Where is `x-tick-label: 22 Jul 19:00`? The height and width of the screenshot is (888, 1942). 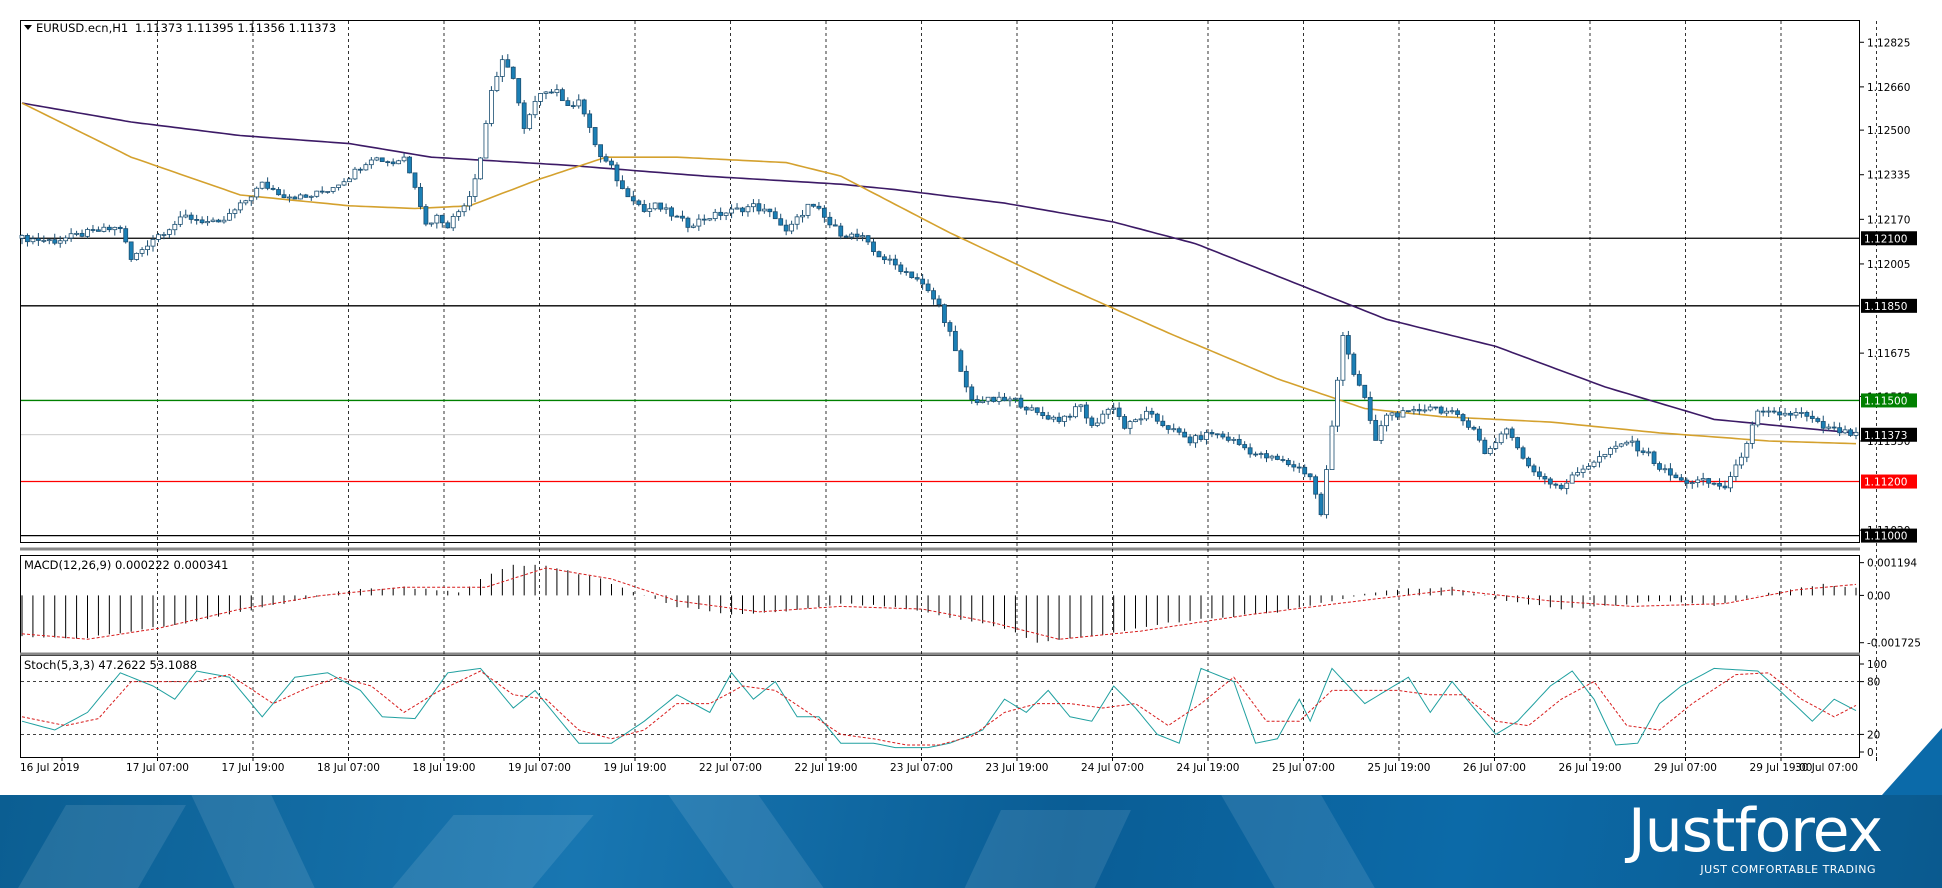 x-tick-label: 22 Jul 19:00 is located at coordinates (826, 768).